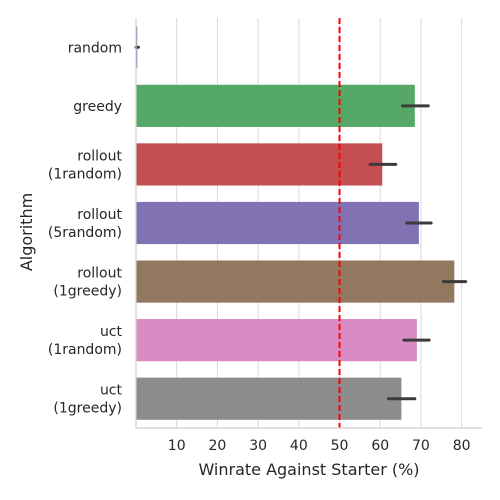  Describe the element at coordinates (258, 446) in the screenshot. I see `x-tick-label-30: 30` at that location.